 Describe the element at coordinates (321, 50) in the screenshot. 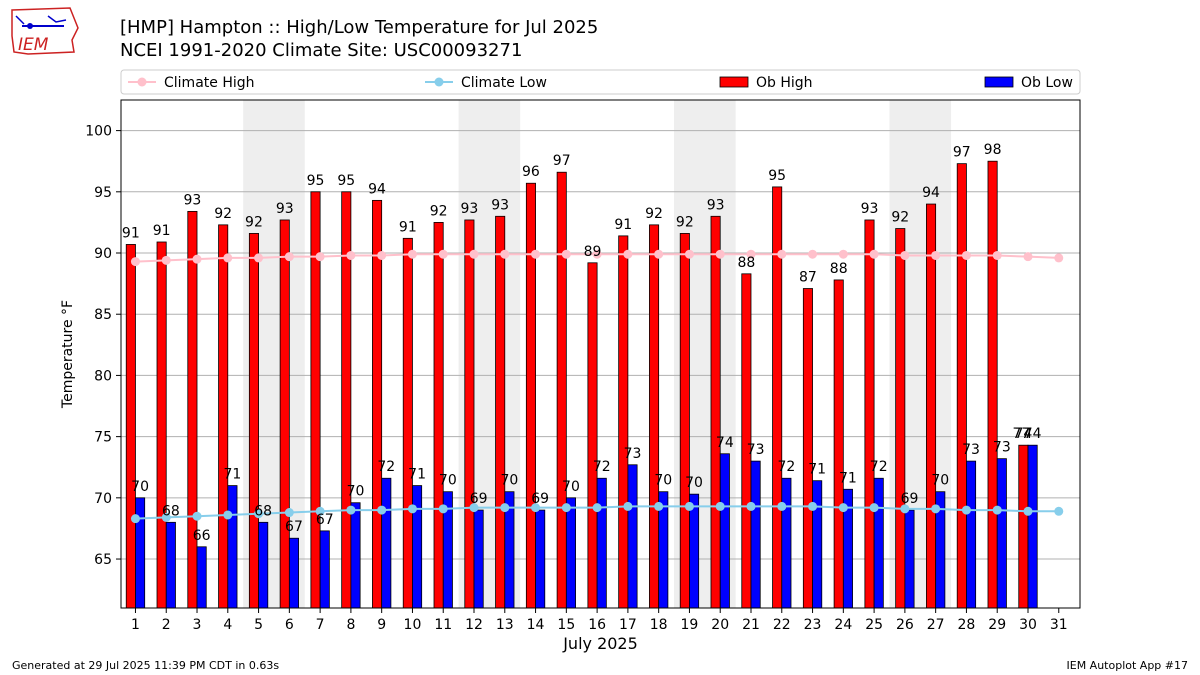

I see `chart-subtitle: NCEI 1991-2020 Climate Site: USC00093271` at that location.